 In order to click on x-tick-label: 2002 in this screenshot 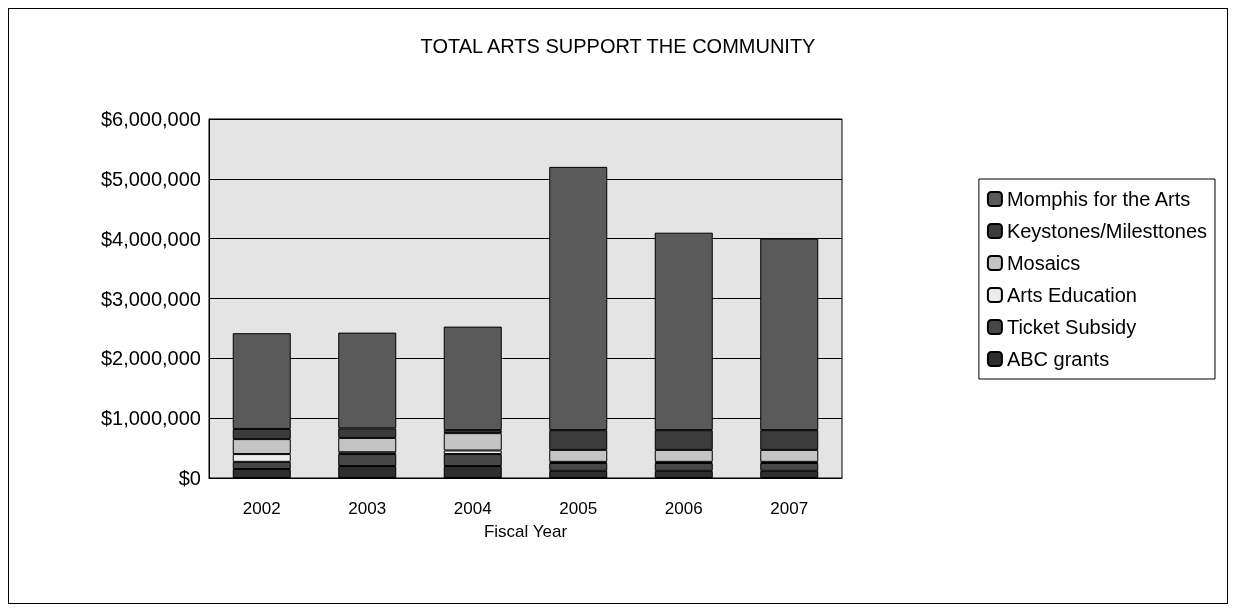, I will do `click(261, 508)`.